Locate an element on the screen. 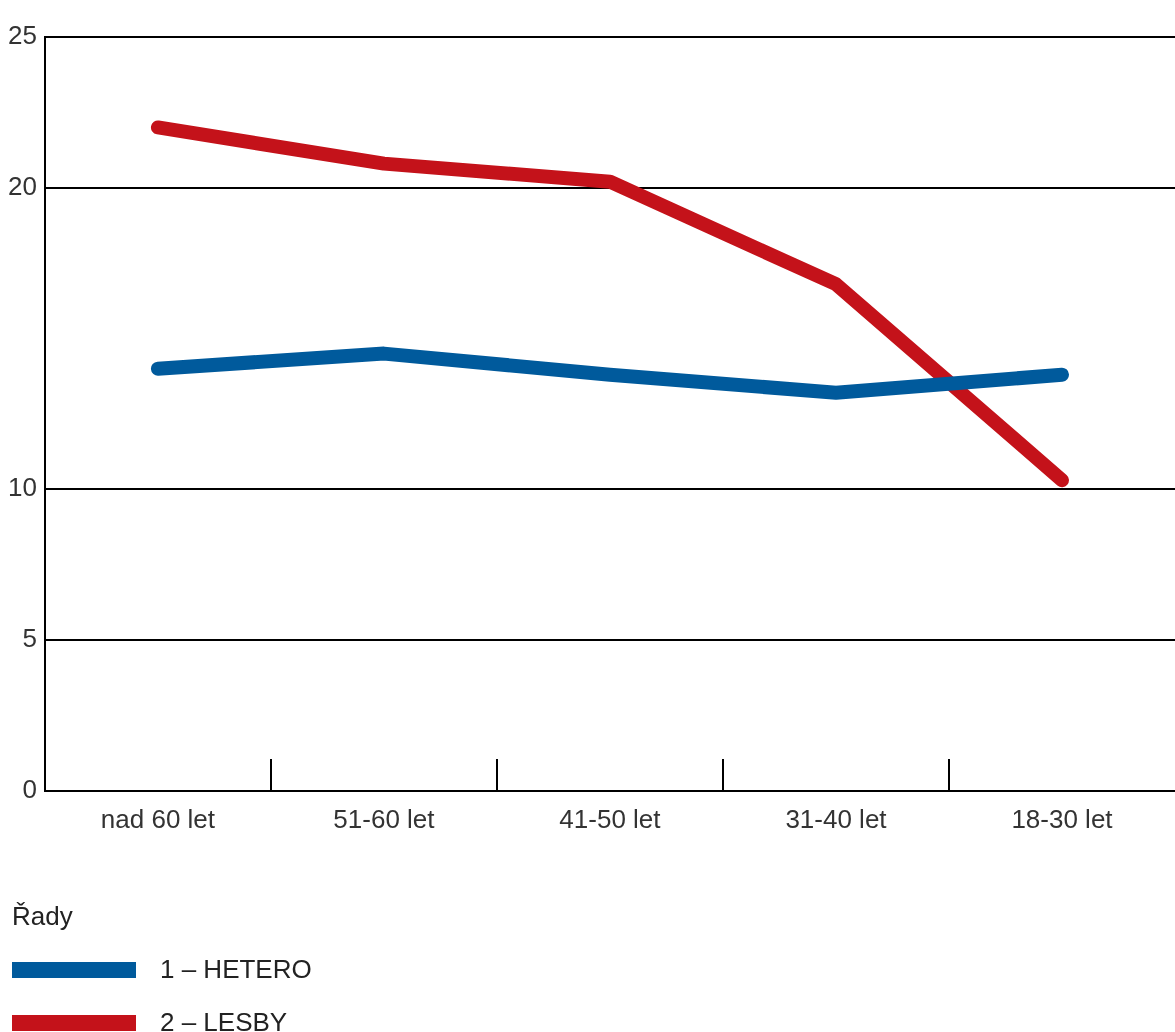  y-tick-label: 20 is located at coordinates (22, 185).